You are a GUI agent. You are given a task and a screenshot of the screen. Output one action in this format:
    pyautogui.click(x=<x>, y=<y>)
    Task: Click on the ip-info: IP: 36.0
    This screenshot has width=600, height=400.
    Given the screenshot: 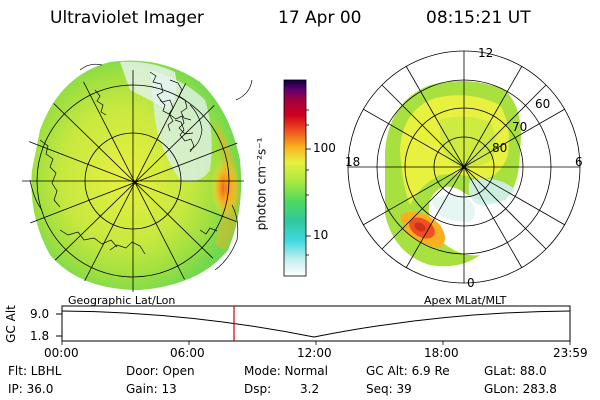 What is the action you would take?
    pyautogui.click(x=31, y=389)
    